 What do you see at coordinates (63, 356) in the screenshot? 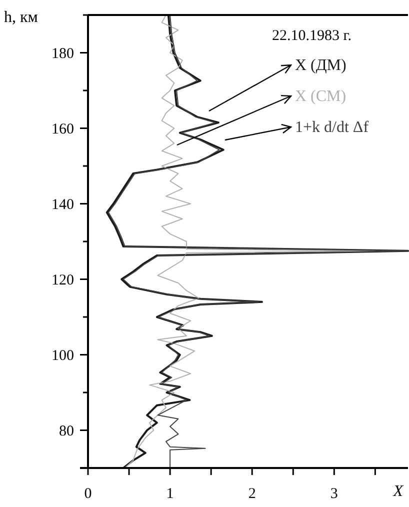
I see `y-tick-label: 100` at bounding box center [63, 356].